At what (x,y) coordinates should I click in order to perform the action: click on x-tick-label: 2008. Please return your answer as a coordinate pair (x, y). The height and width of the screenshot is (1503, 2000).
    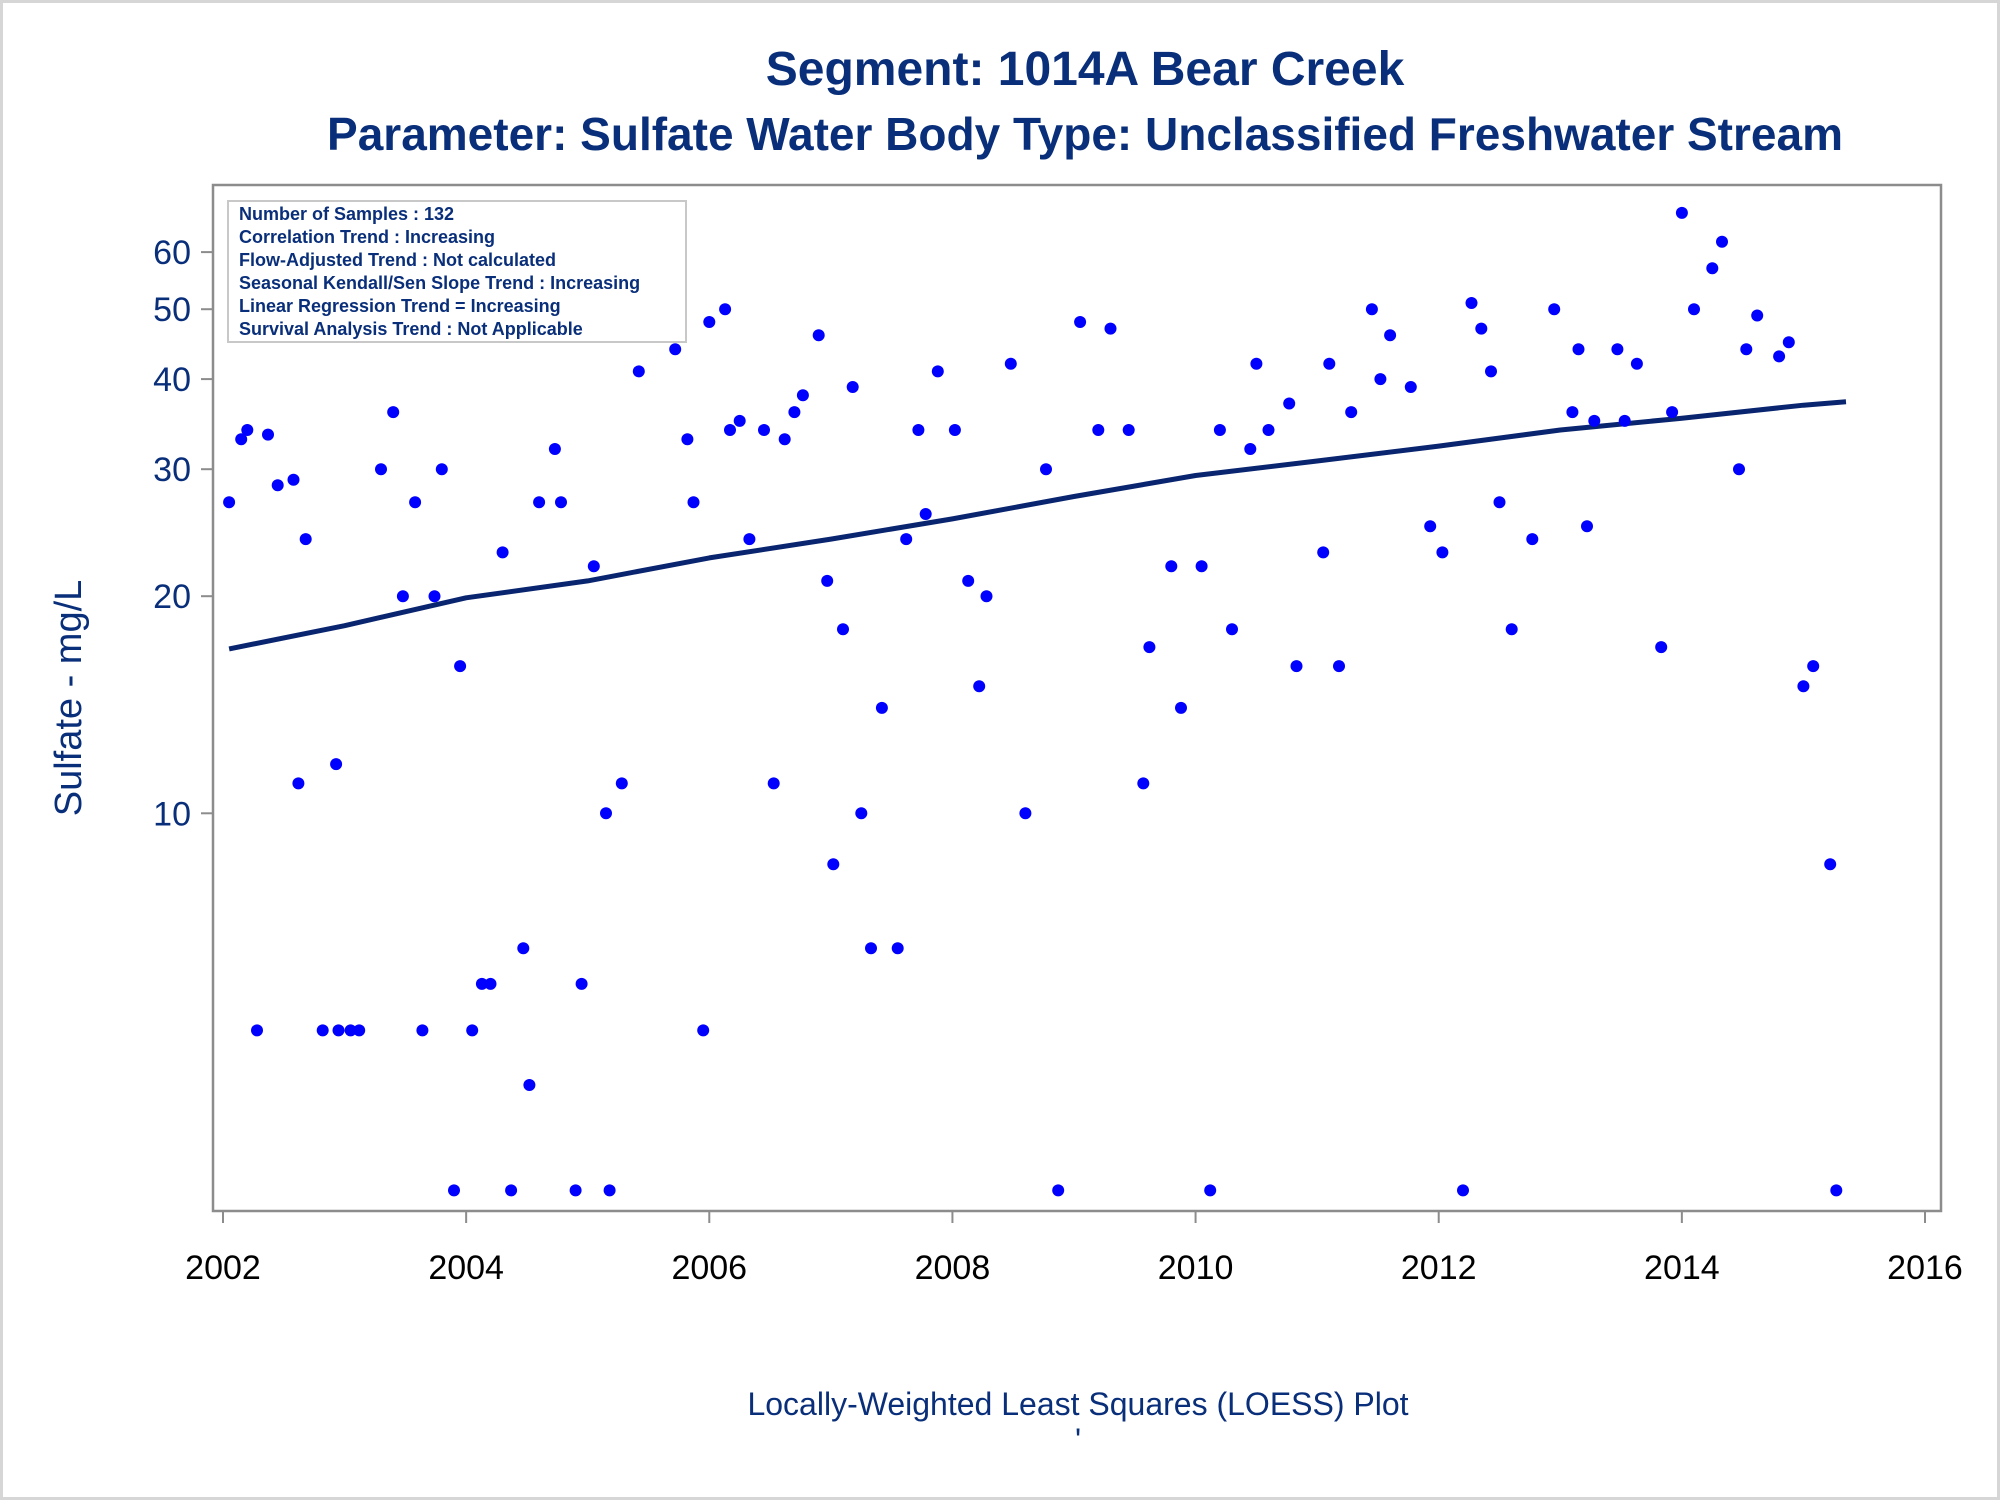
    Looking at the image, I should click on (953, 1268).